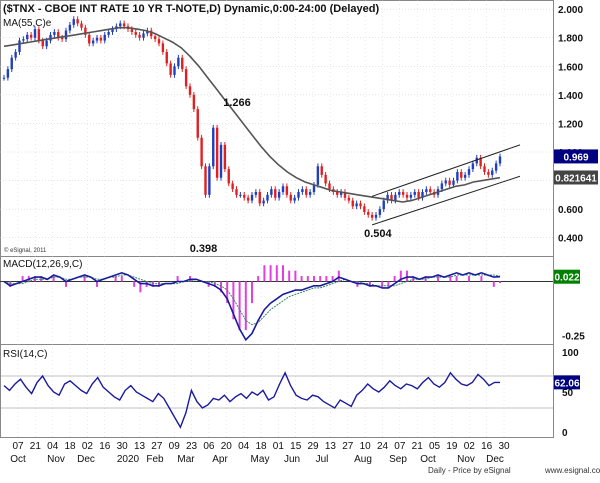  I want to click on x-day-label: 05, so click(435, 446).